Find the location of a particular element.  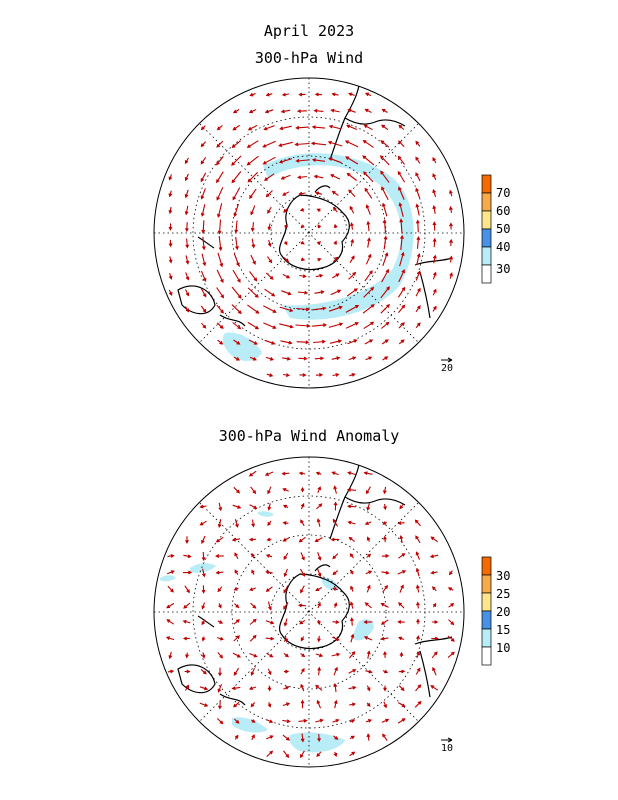

colorbar-top-label-70: 70 is located at coordinates (503, 193).